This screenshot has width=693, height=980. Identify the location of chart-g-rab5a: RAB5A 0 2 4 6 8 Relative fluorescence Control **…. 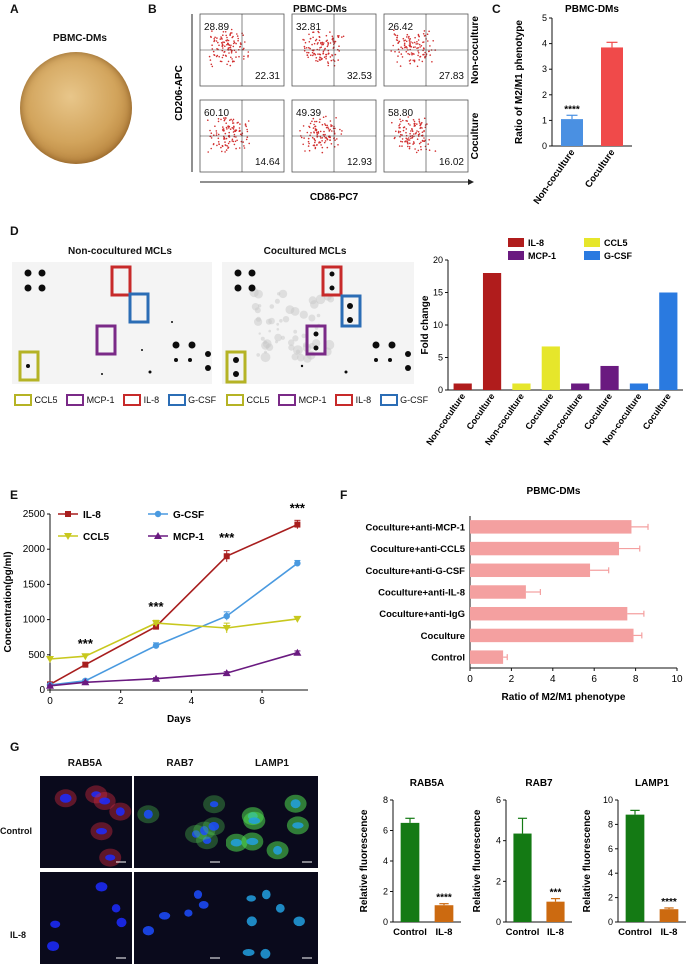
(410, 858).